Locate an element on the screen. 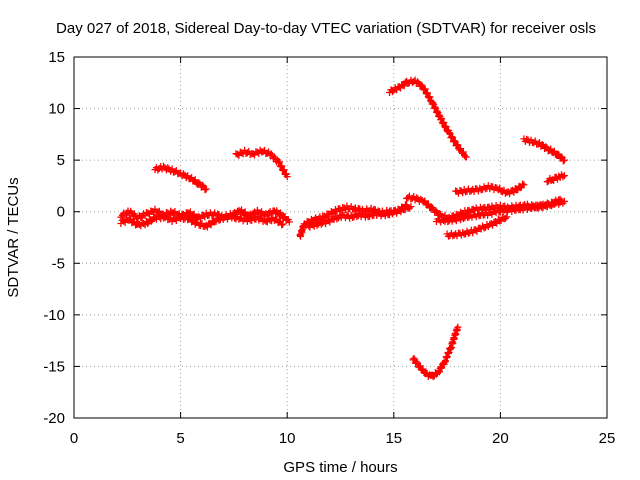 The height and width of the screenshot is (480, 640). series-arc-j is located at coordinates (490, 189).